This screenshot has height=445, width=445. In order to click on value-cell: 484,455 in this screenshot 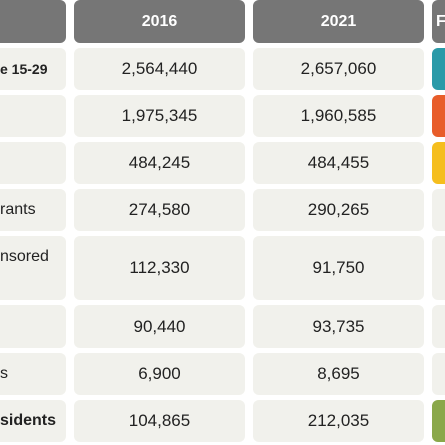, I will do `click(338, 163)`.